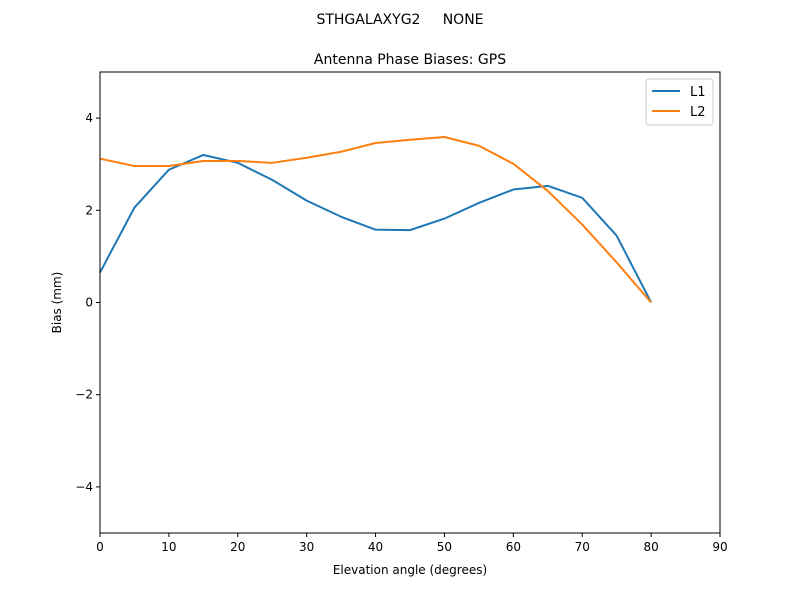 This screenshot has width=800, height=600. Describe the element at coordinates (84, 395) in the screenshot. I see `y-tick-label: −2` at that location.